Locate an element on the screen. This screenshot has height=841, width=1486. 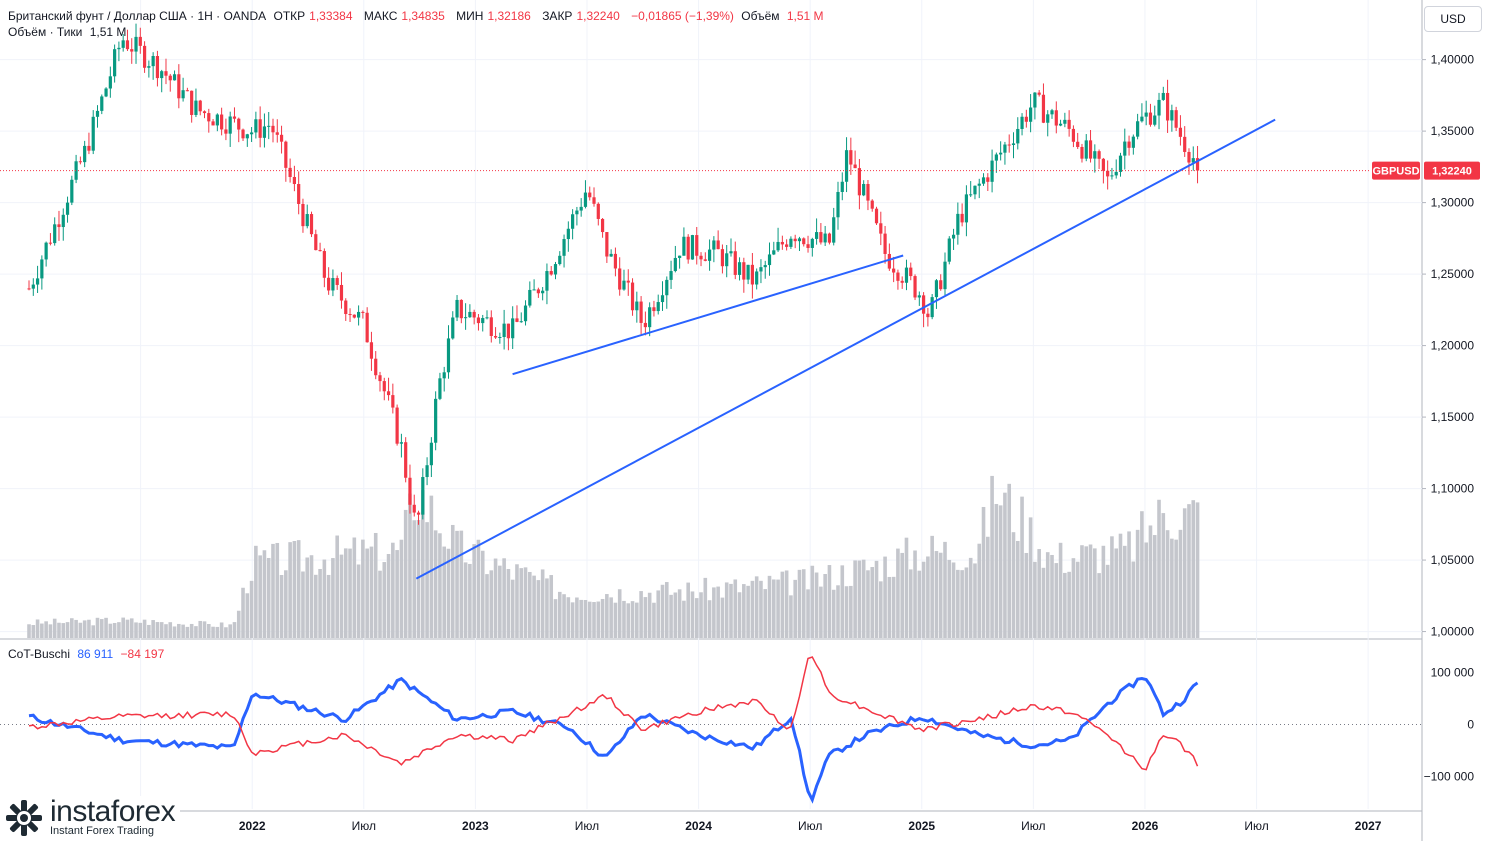
price-tick-label: 1,05000 is located at coordinates (1453, 560).